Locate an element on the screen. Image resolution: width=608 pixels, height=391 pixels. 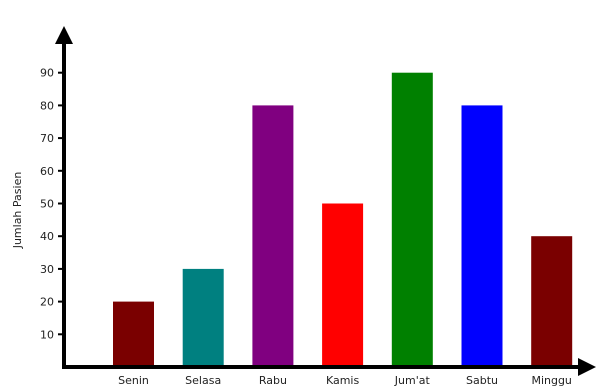
x-tick-label: Kamis is located at coordinates (343, 380).